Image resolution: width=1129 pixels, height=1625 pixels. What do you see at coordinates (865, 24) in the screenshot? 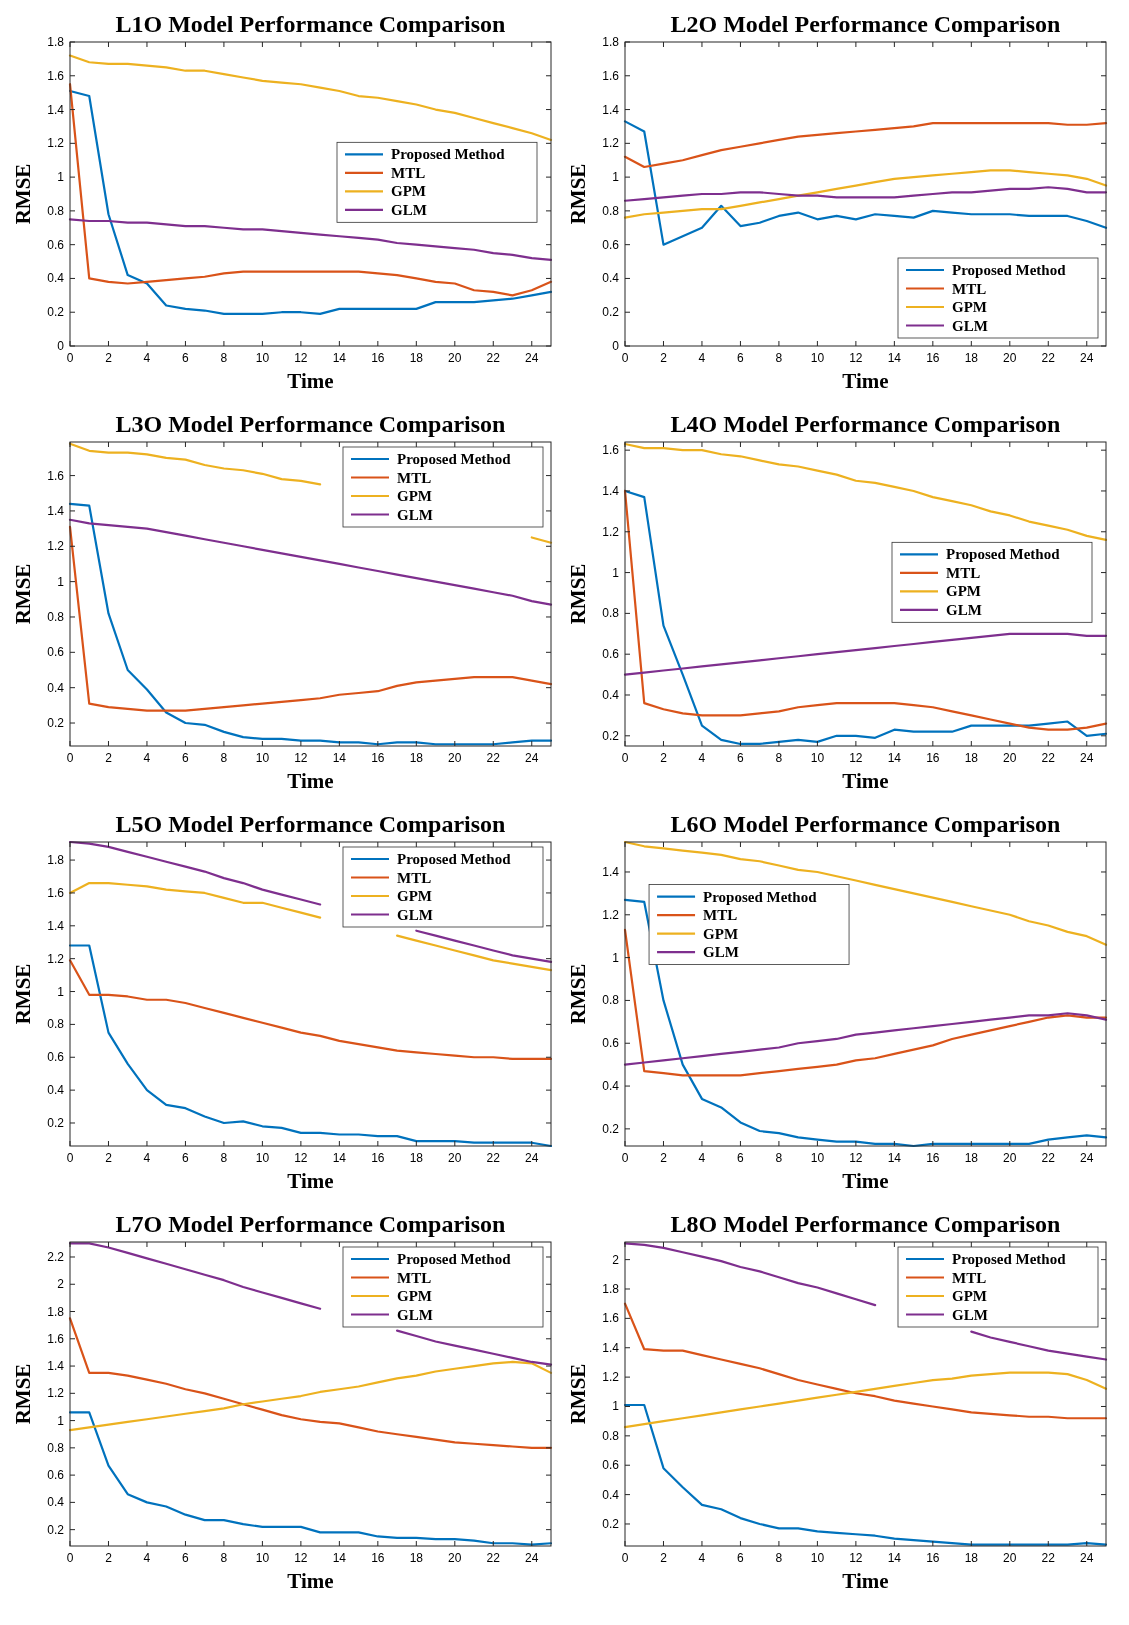
I see `chart-title: L2O Model Performance Comparison` at bounding box center [865, 24].